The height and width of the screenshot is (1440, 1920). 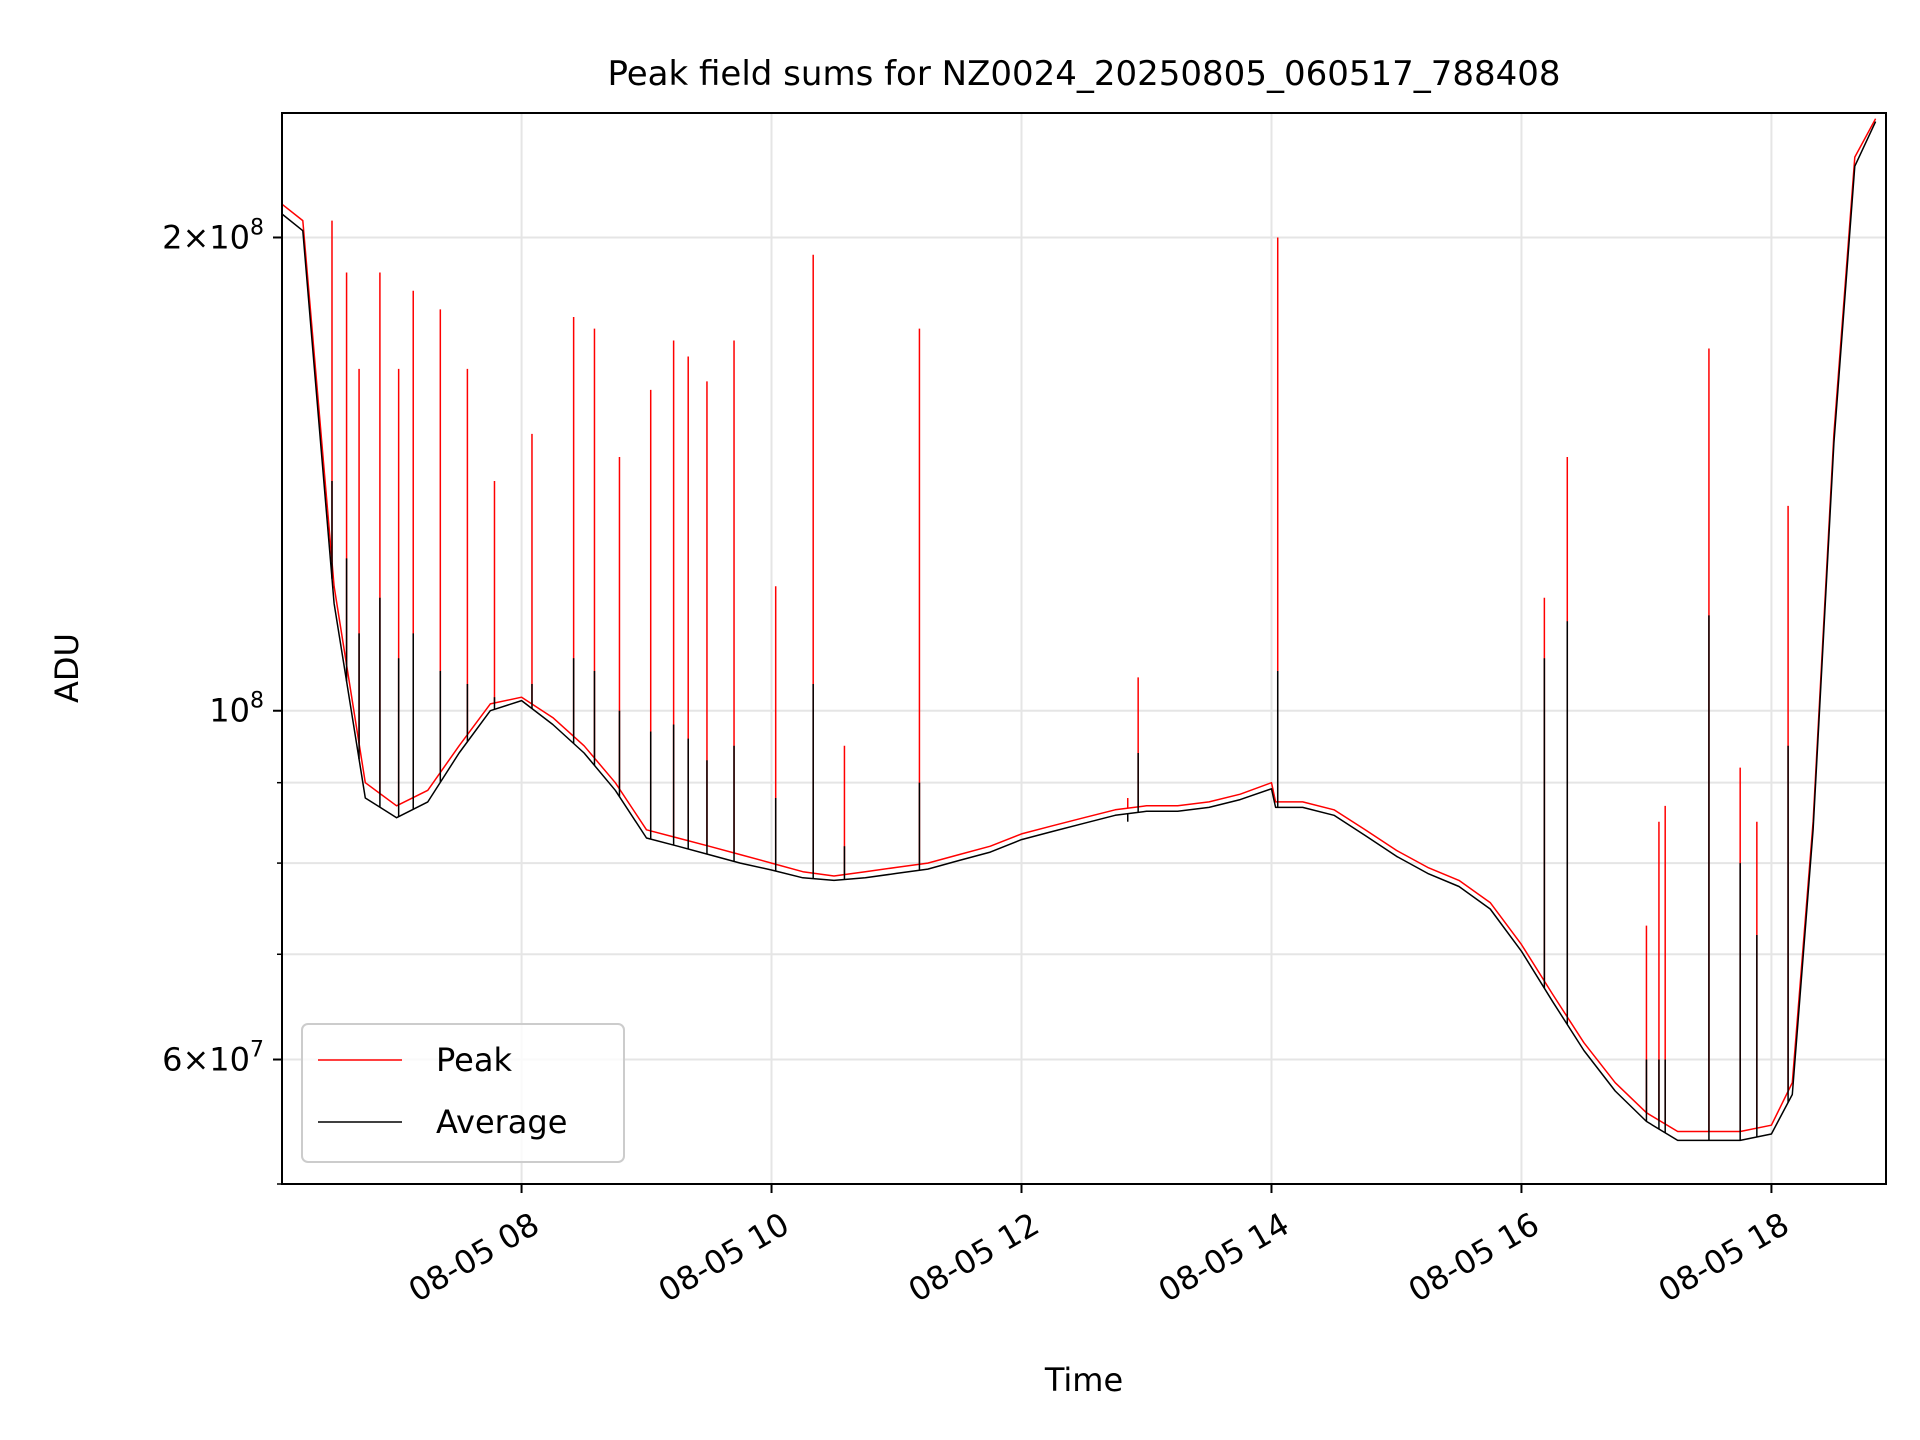 I want to click on y-tick-label: 2×108, so click(x=213, y=235).